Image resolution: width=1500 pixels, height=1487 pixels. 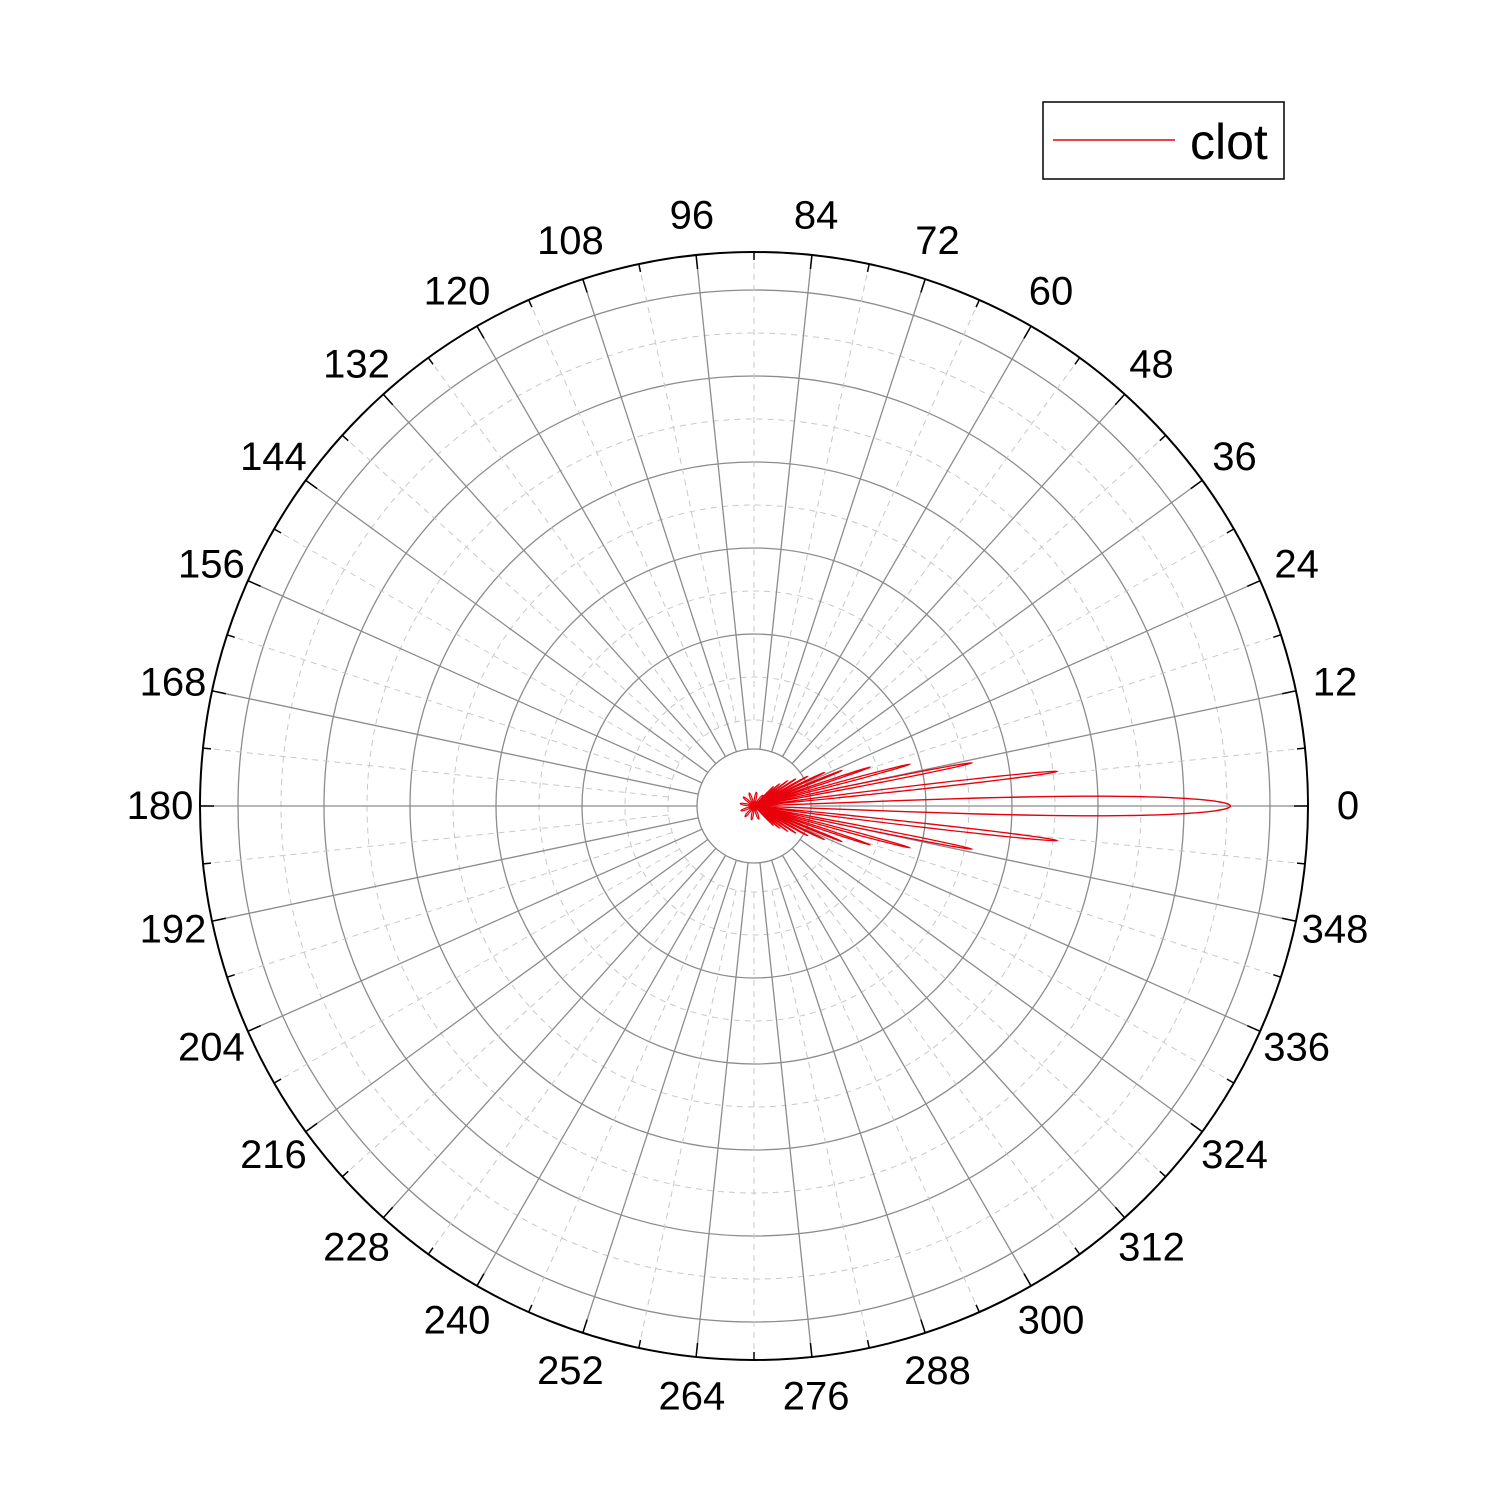 What do you see at coordinates (992, 806) in the screenshot?
I see `main-lobe` at bounding box center [992, 806].